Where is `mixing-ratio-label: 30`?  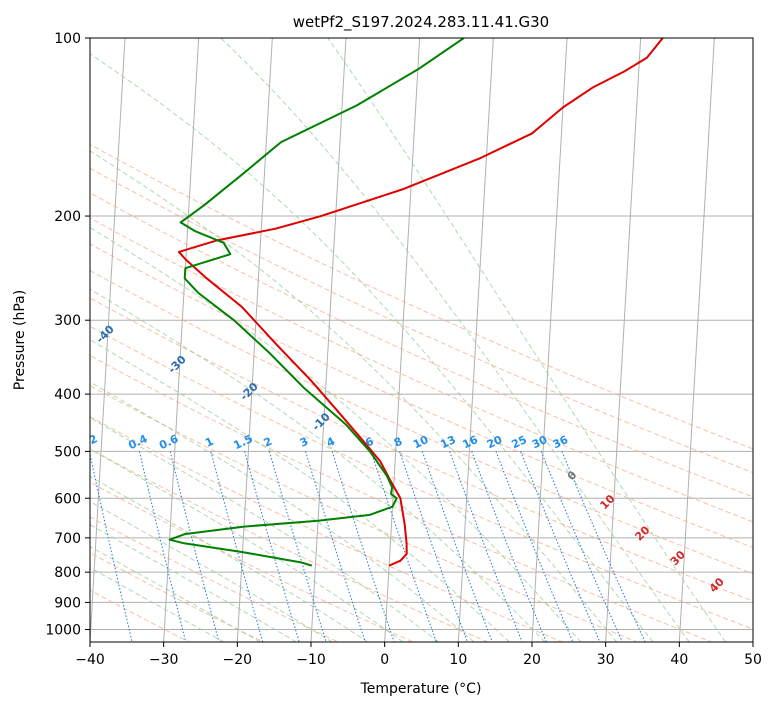
mixing-ratio-label: 30 is located at coordinates (540, 442).